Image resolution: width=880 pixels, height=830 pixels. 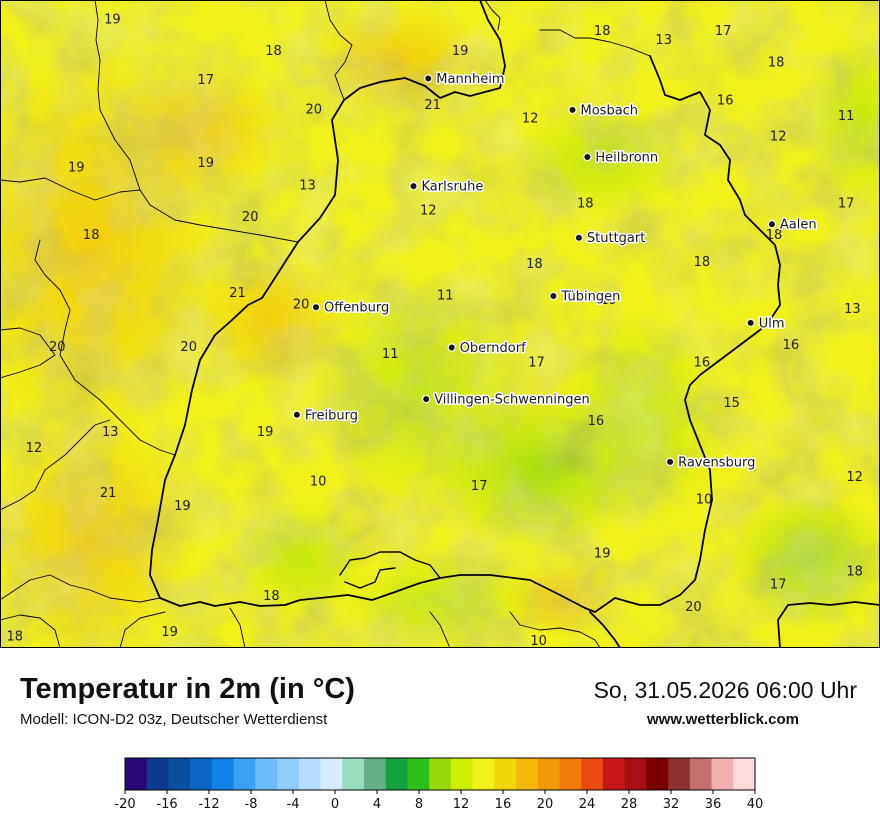 I want to click on city-freiburg: Freiburg, so click(x=325, y=416).